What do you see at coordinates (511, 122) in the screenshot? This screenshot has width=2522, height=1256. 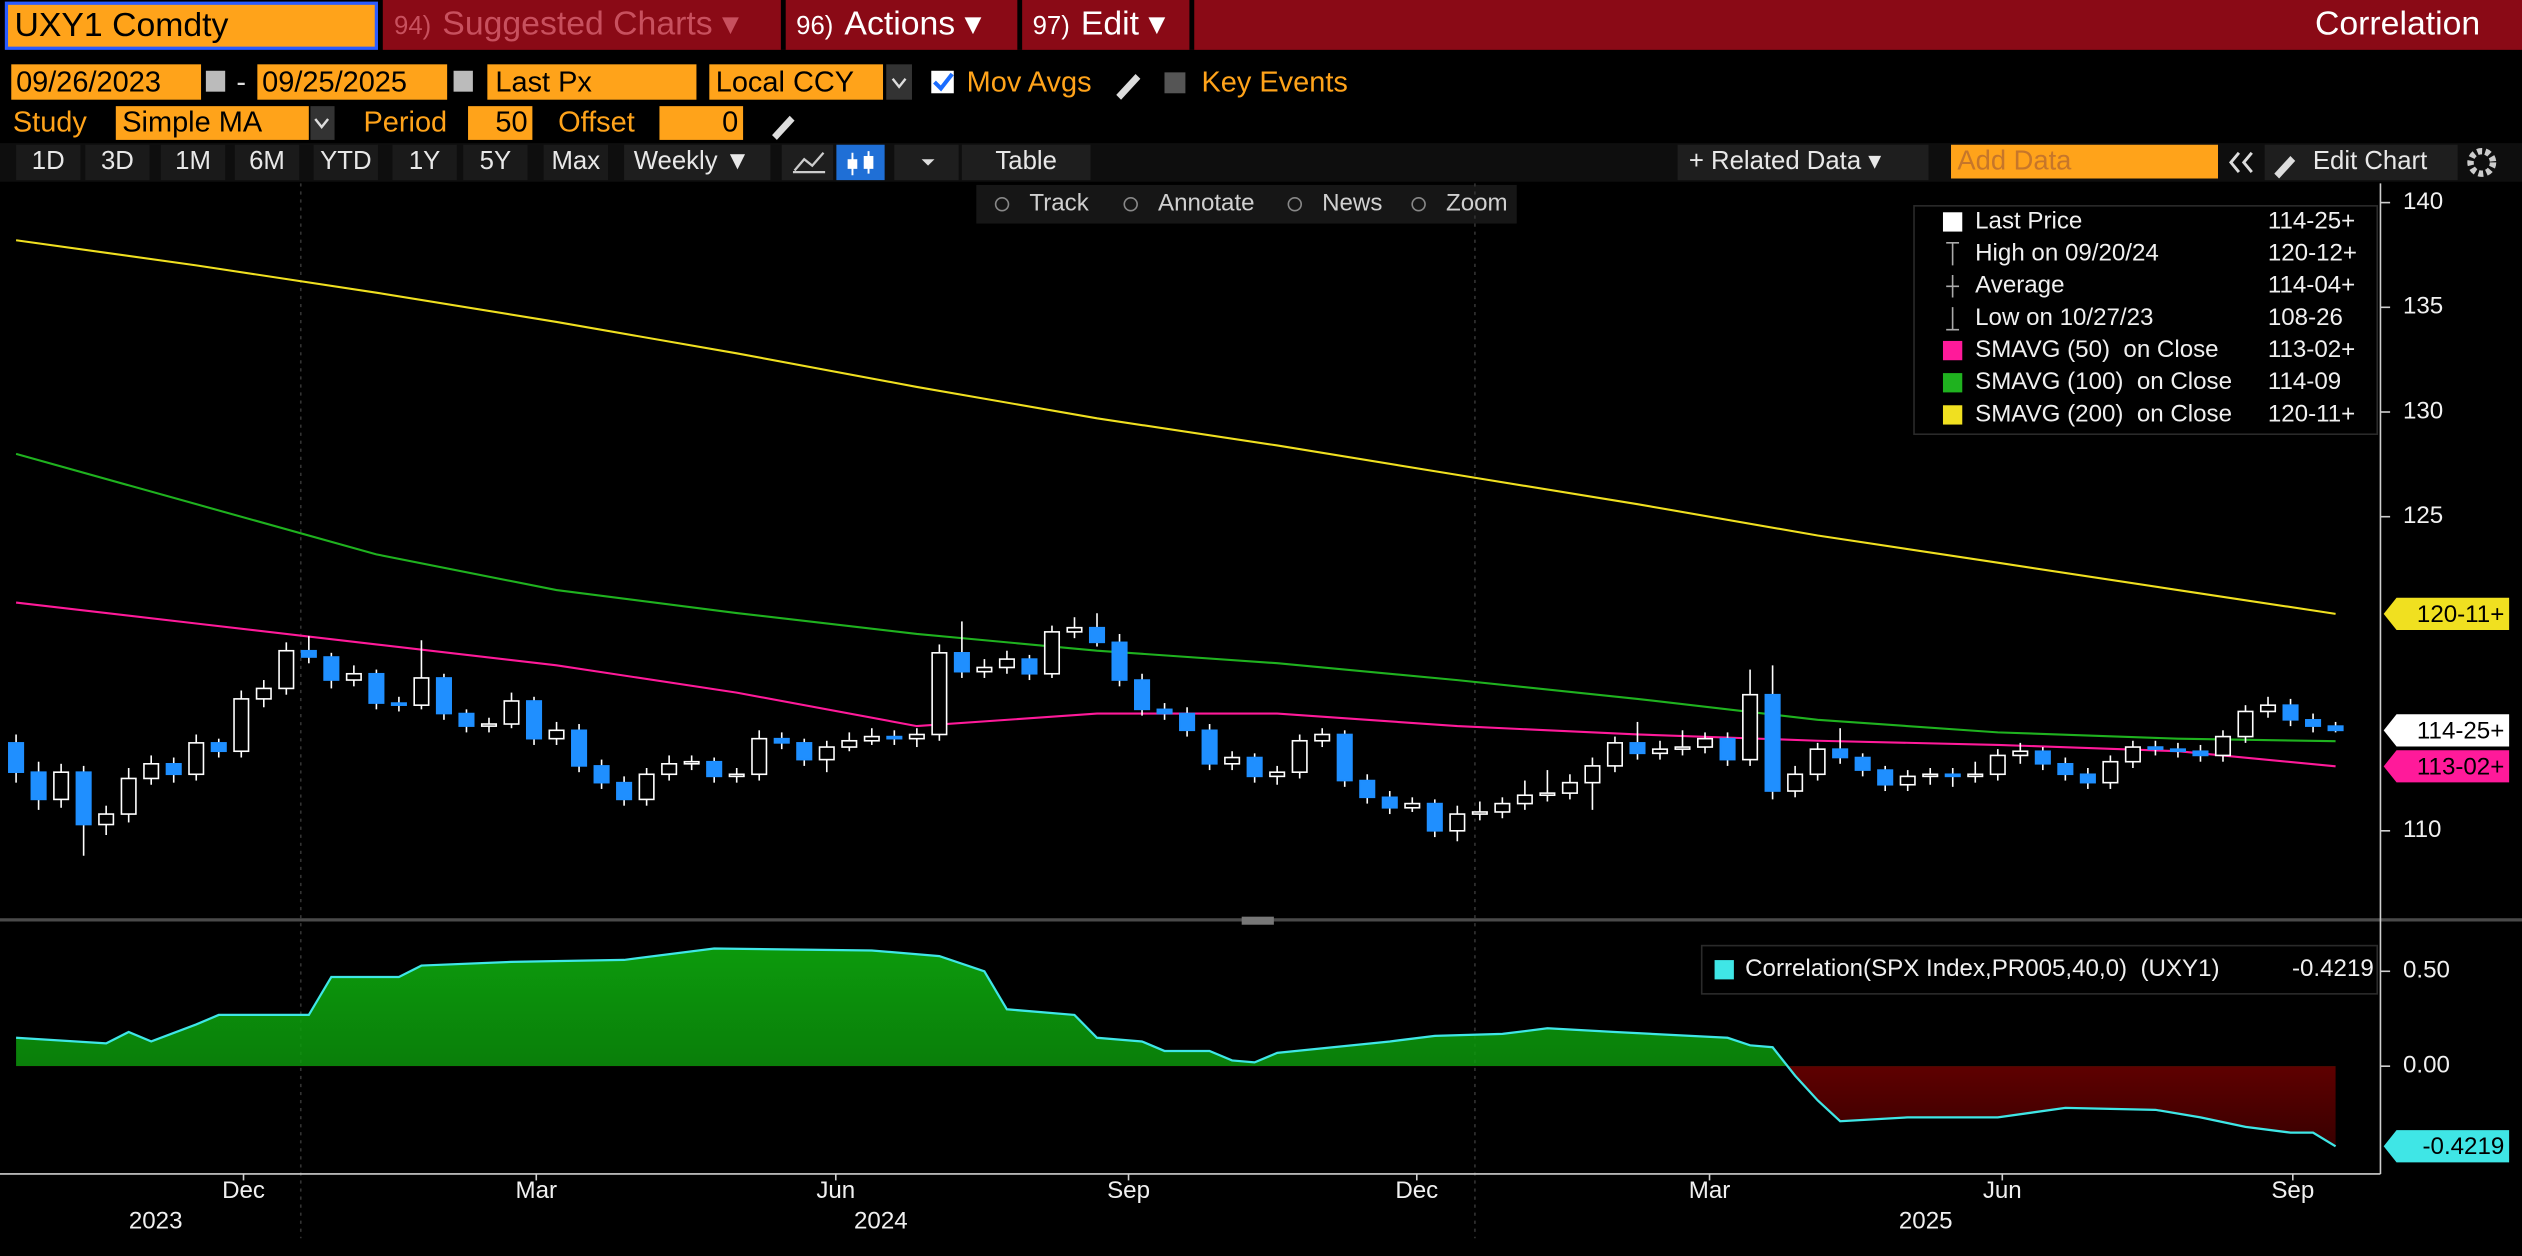 I see `period: 50` at bounding box center [511, 122].